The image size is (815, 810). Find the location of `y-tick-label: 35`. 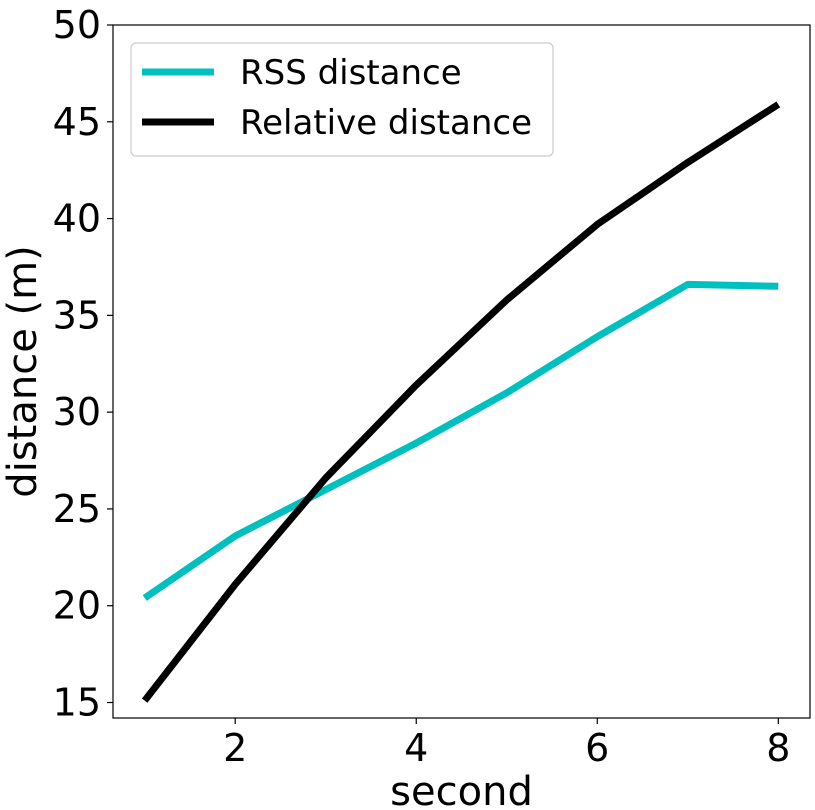

y-tick-label: 35 is located at coordinates (77, 315).